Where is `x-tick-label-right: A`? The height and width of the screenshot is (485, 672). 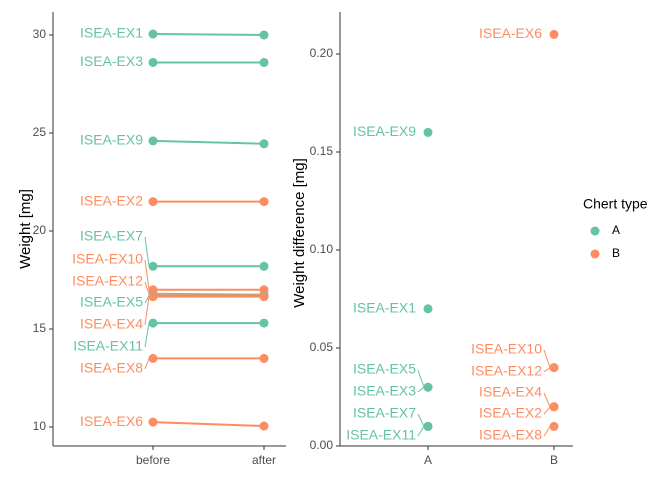
x-tick-label-right: A is located at coordinates (428, 460).